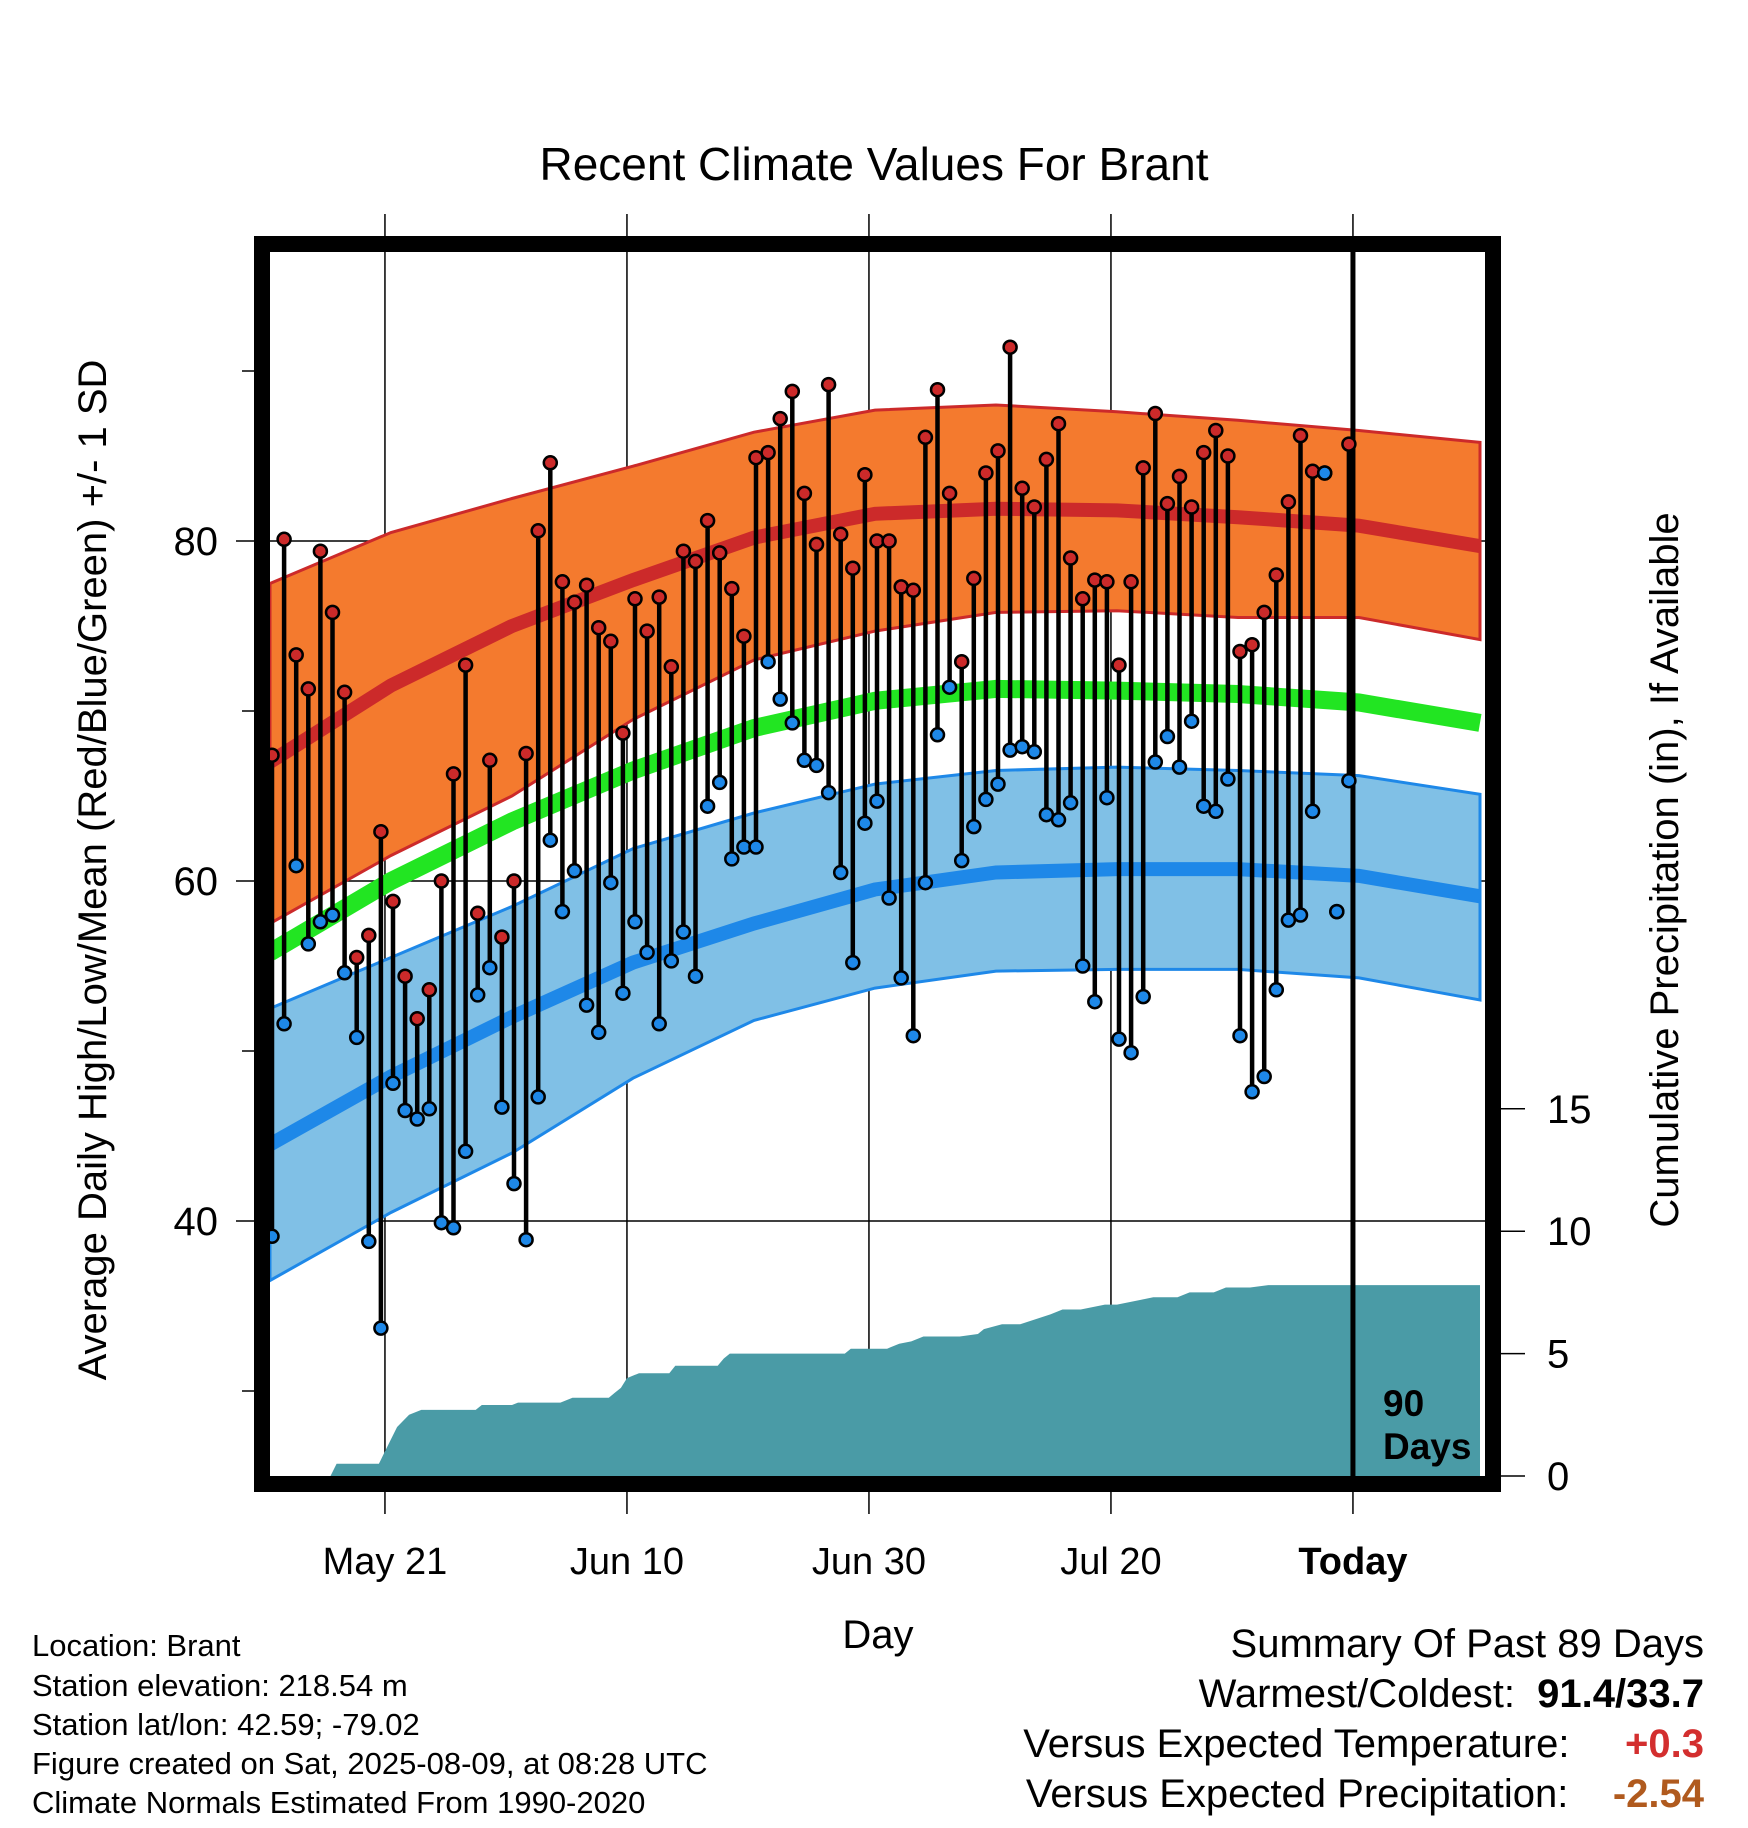  I want to click on y-tick-label: 60, so click(196, 882).